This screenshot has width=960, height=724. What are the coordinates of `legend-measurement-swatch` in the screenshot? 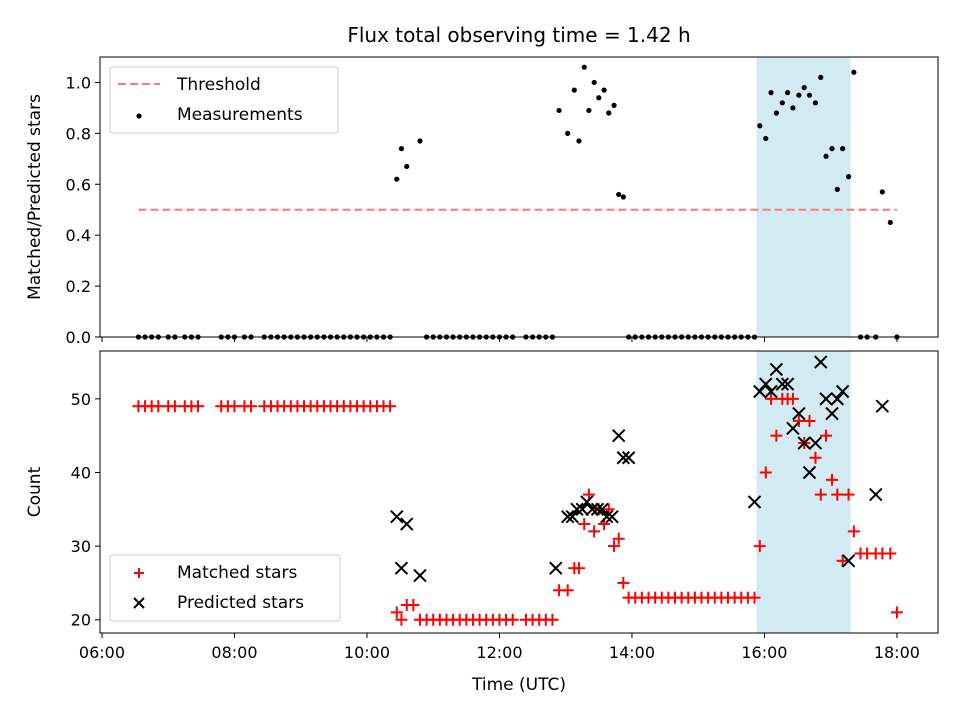 It's located at (139, 116).